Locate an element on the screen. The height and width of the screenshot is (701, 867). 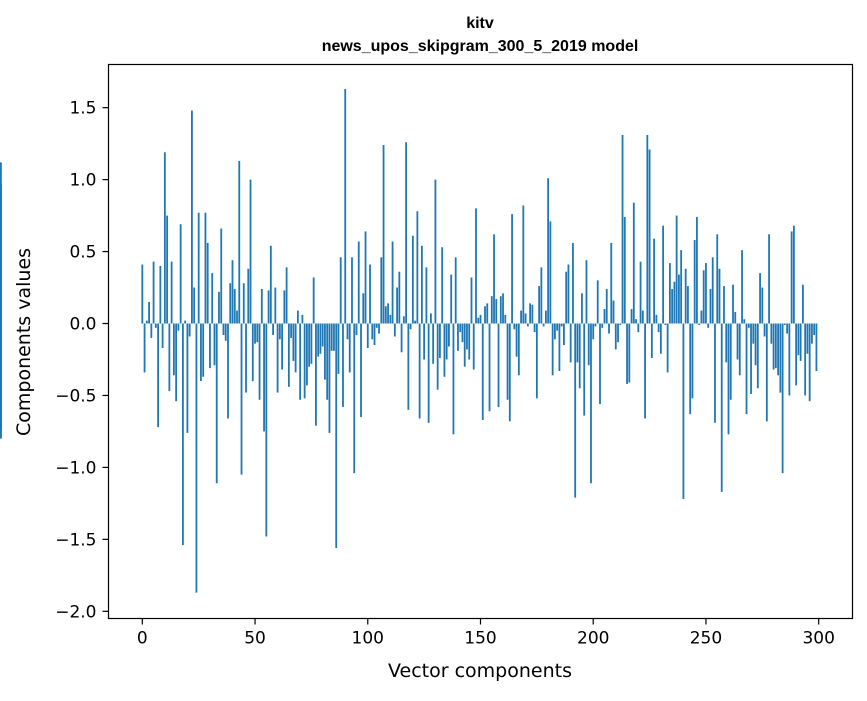
chart-title: kitv is located at coordinates (480, 23).